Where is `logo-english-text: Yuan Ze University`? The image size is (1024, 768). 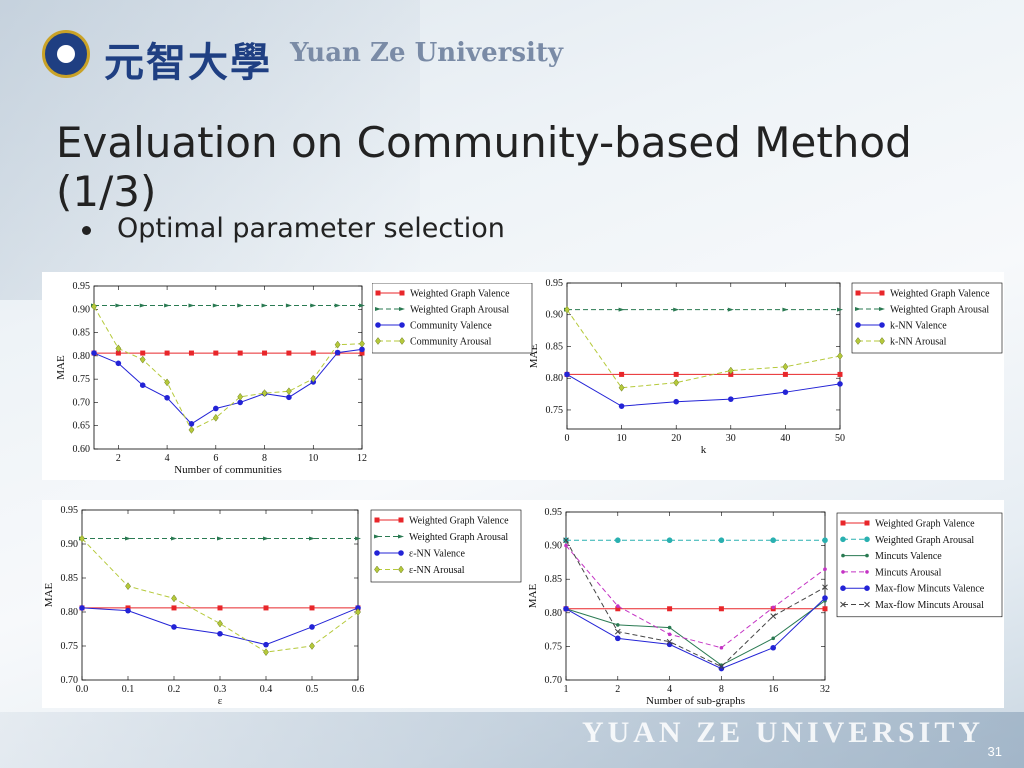
logo-english-text: Yuan Ze University is located at coordinates (427, 53).